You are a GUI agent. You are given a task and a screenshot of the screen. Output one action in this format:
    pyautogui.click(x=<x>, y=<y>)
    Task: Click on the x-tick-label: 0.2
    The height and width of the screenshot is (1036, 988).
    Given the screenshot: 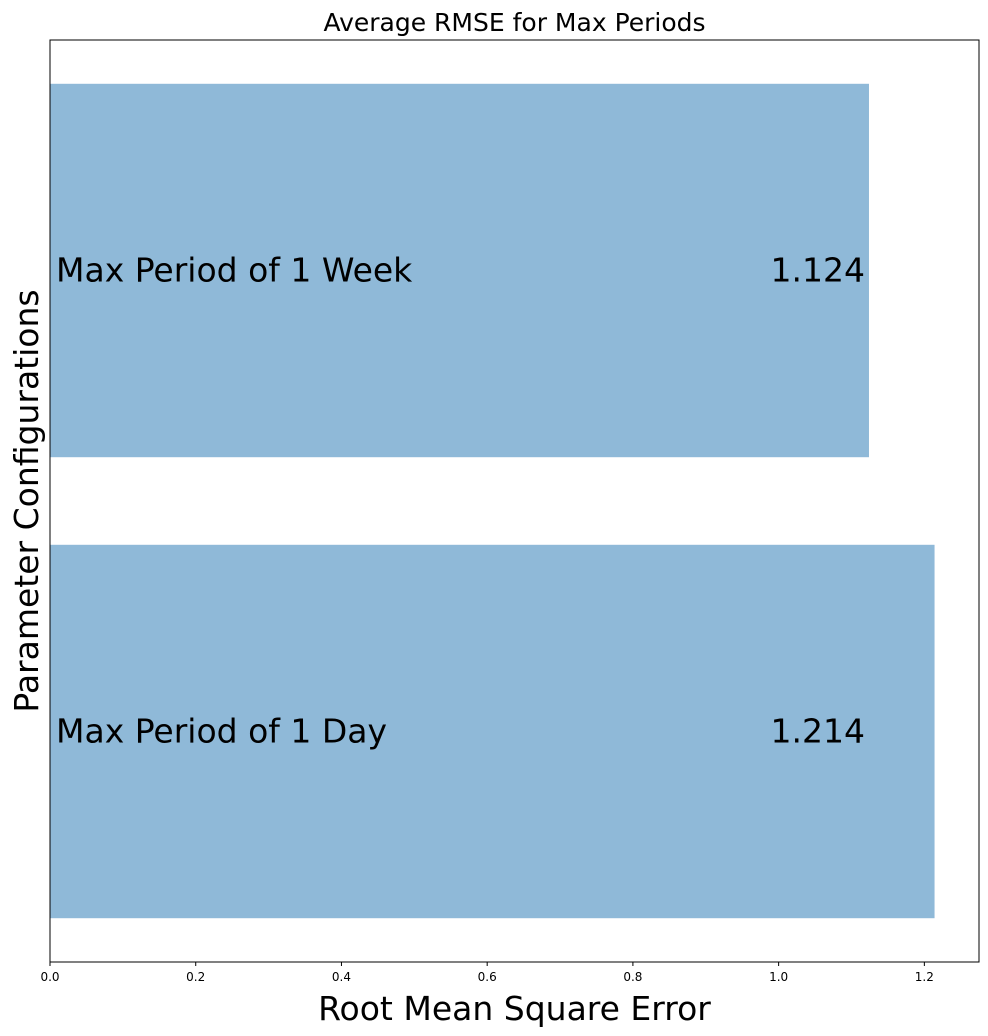 What is the action you would take?
    pyautogui.click(x=195, y=977)
    